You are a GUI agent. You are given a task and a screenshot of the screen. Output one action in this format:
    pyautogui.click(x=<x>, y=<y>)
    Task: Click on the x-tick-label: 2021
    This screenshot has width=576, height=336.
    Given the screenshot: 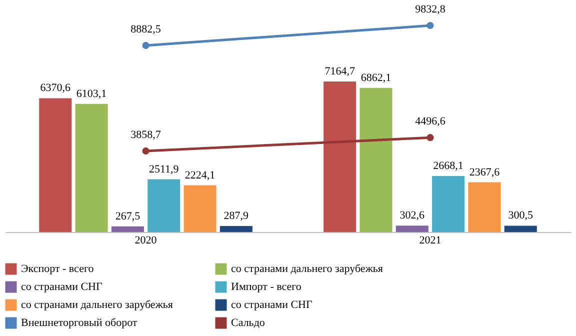 What is the action you would take?
    pyautogui.click(x=430, y=240)
    